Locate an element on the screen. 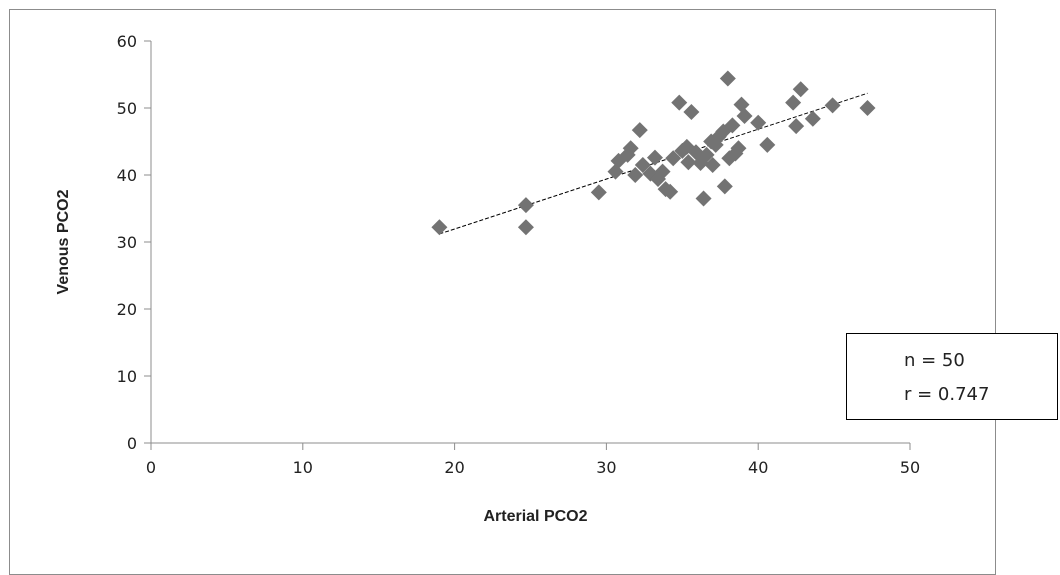  x-axis-title: Arterial PCO2 is located at coordinates (535, 516).